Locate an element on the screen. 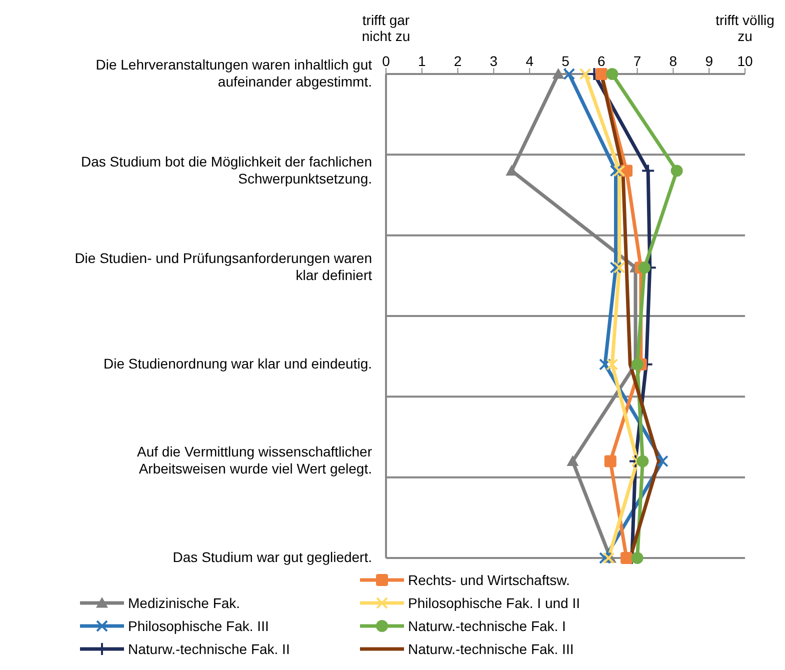 The image size is (785, 670). y-tick-label: Die Studien- und Prüfungsanforderungen waren klar definiert is located at coordinates (223, 266).